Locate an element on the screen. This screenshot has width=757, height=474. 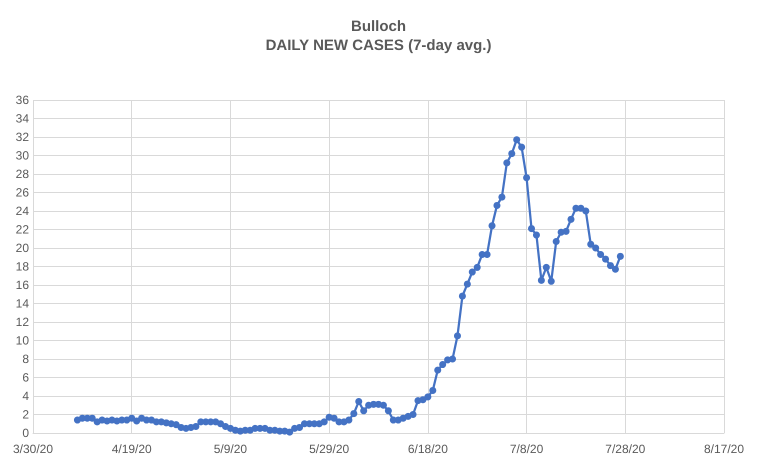
y-tick-label: 2 is located at coordinates (26, 415).